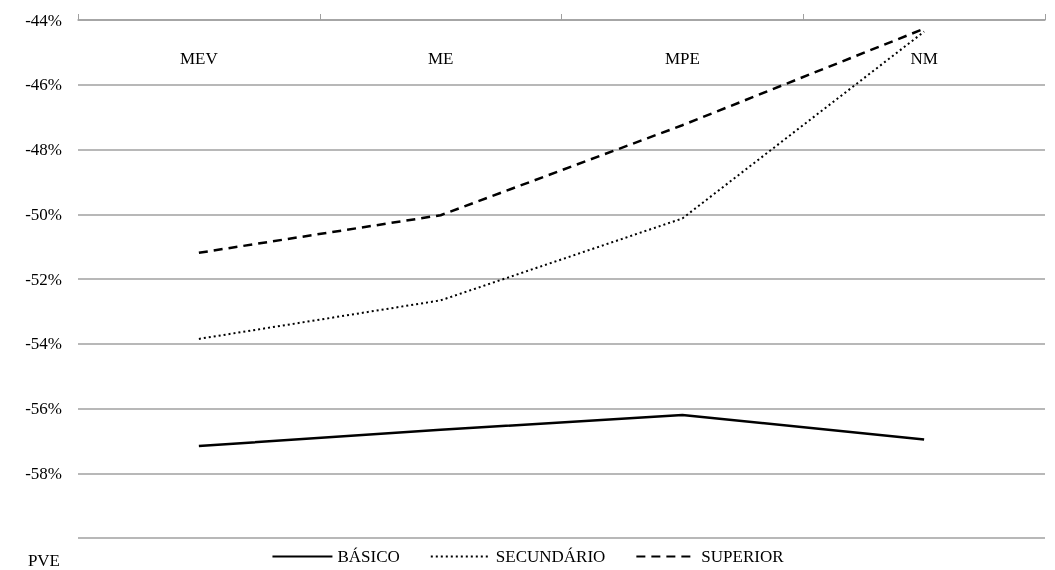  What do you see at coordinates (440, 58) in the screenshot?
I see `x-tick-label: ME` at bounding box center [440, 58].